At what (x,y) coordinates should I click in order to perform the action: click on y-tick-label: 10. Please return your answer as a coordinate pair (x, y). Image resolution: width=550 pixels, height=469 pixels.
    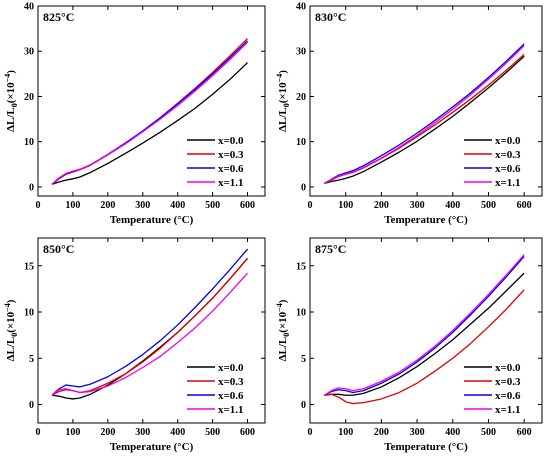
    Looking at the image, I should click on (29, 313).